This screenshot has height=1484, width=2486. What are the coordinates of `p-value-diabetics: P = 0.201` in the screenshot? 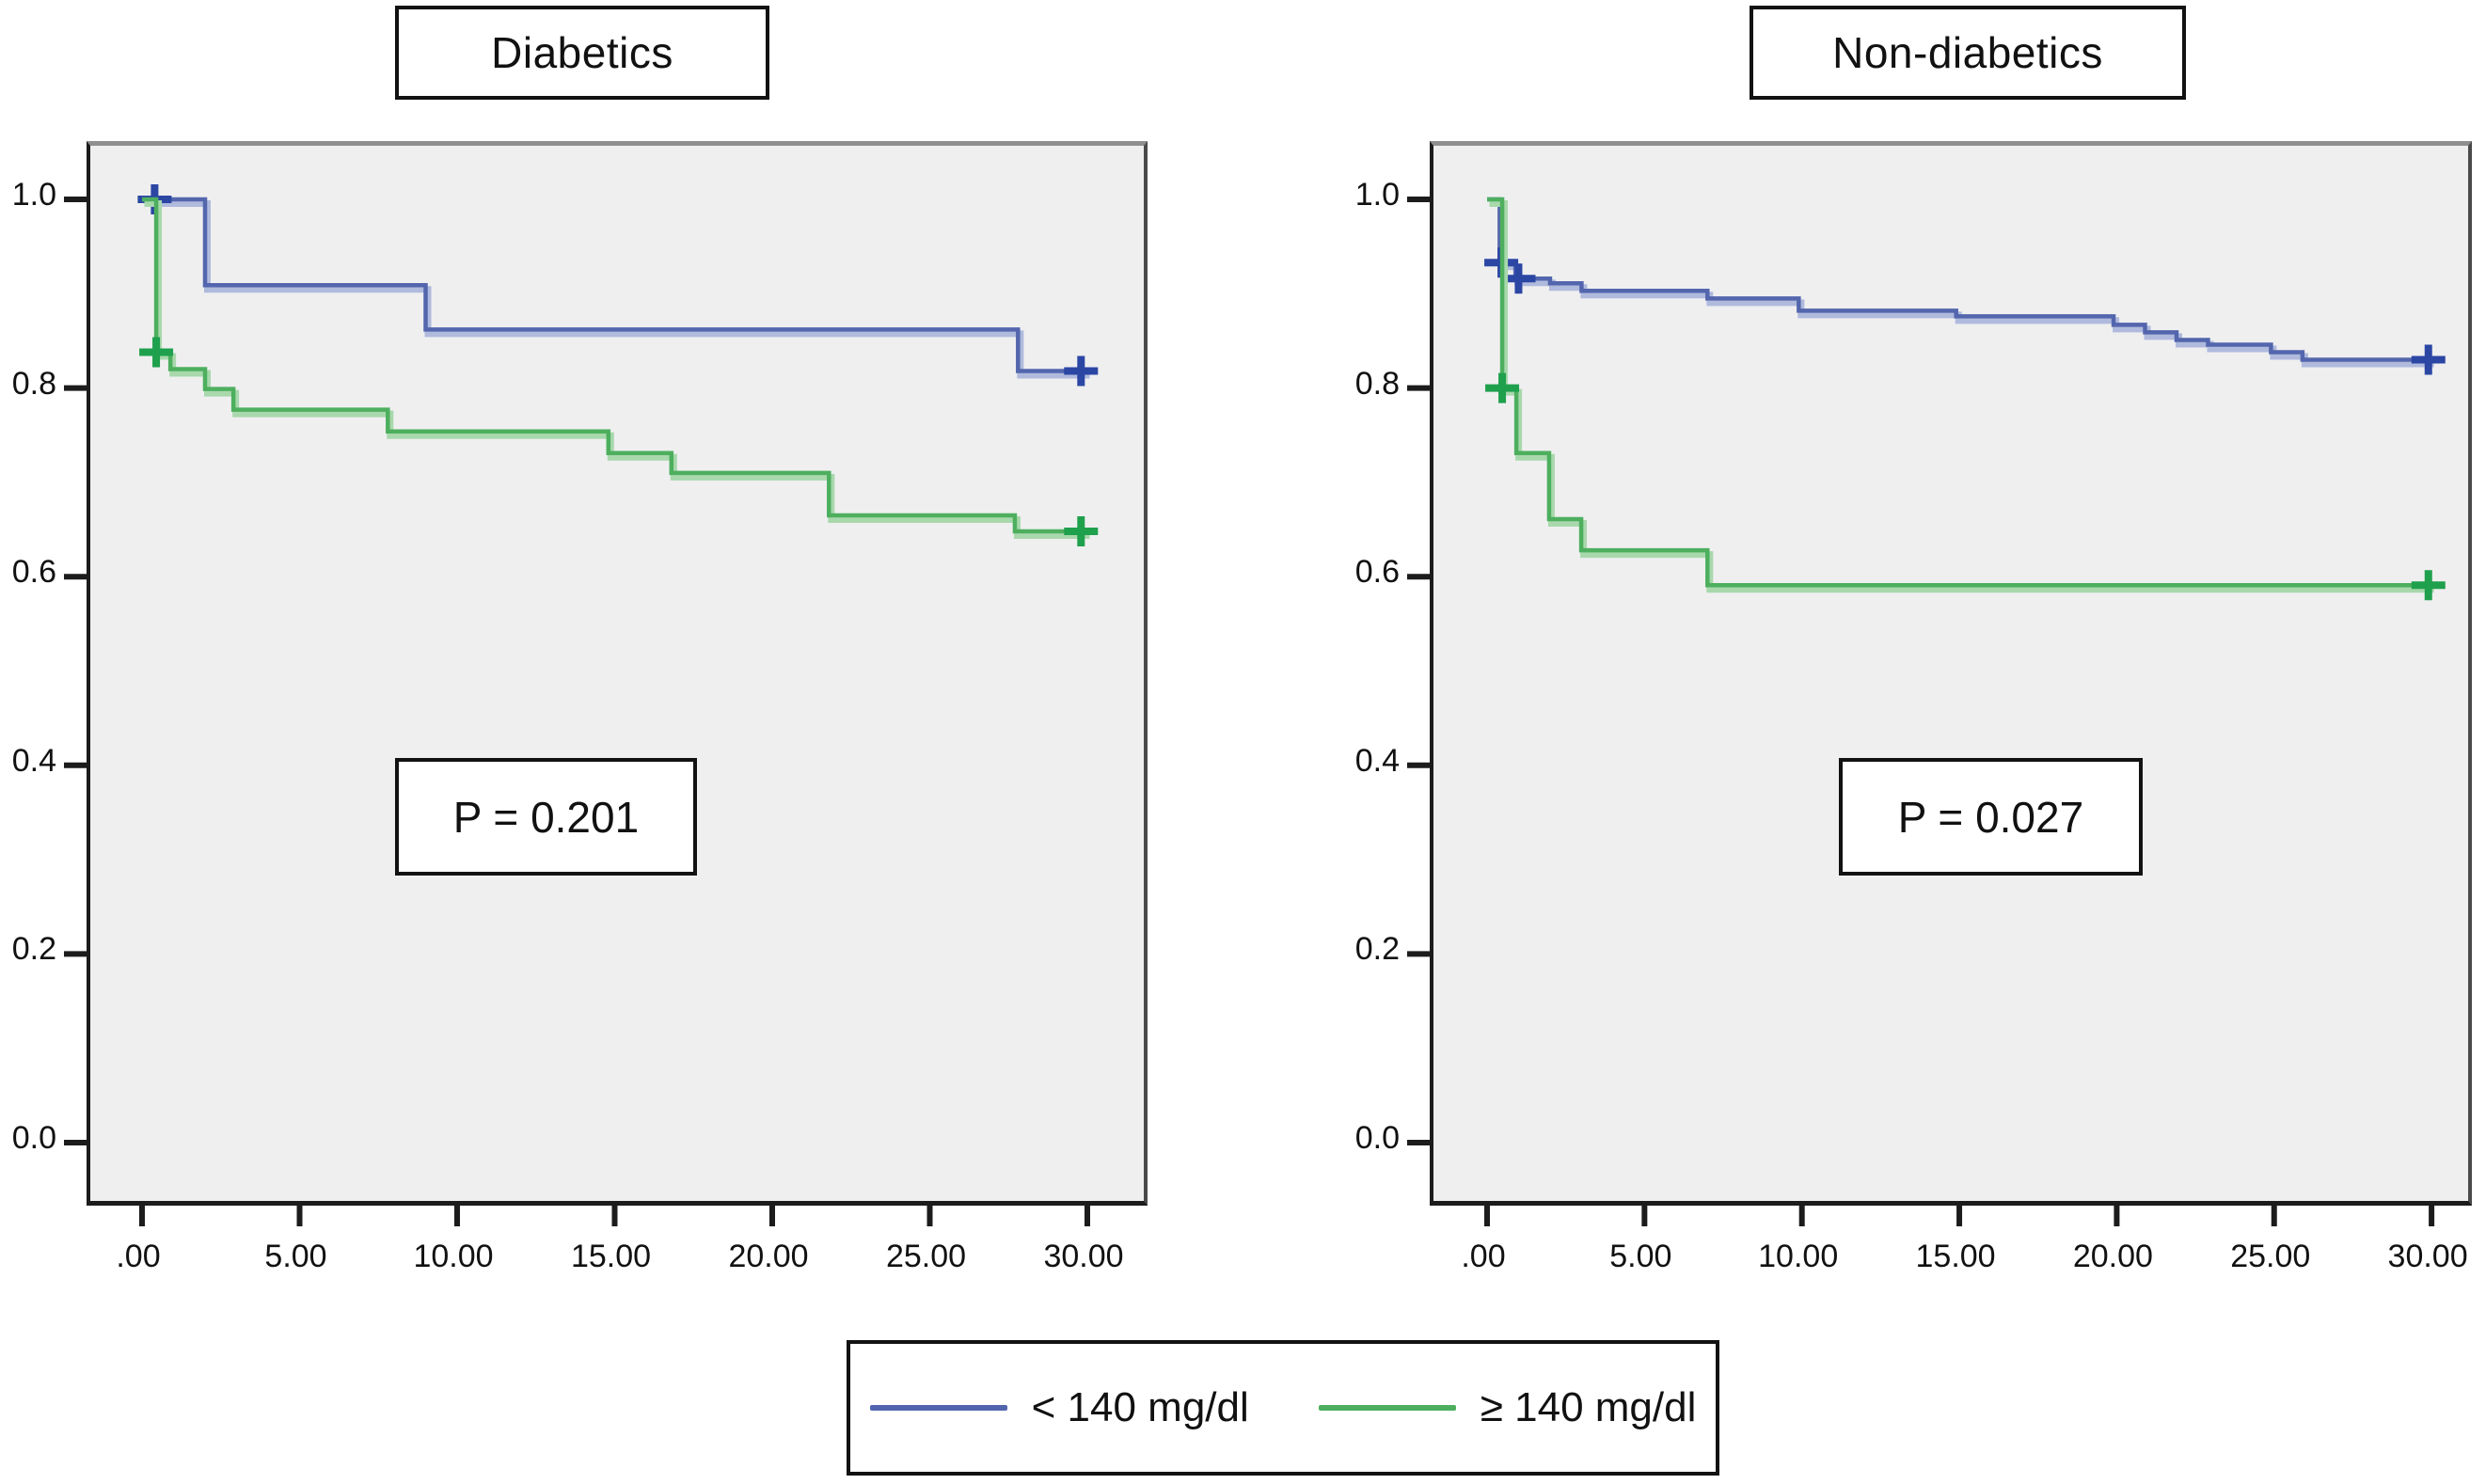 It's located at (546, 817).